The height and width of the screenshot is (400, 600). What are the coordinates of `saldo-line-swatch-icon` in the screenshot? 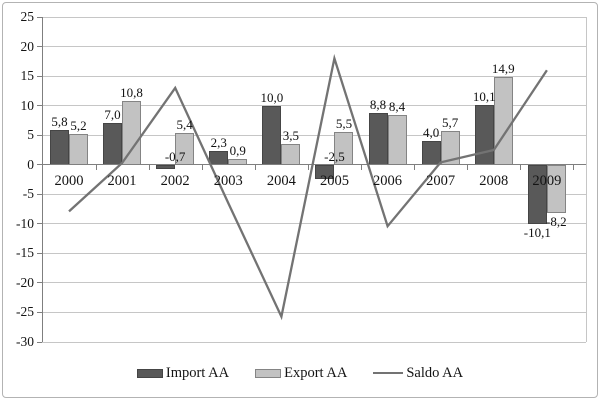 It's located at (388, 373).